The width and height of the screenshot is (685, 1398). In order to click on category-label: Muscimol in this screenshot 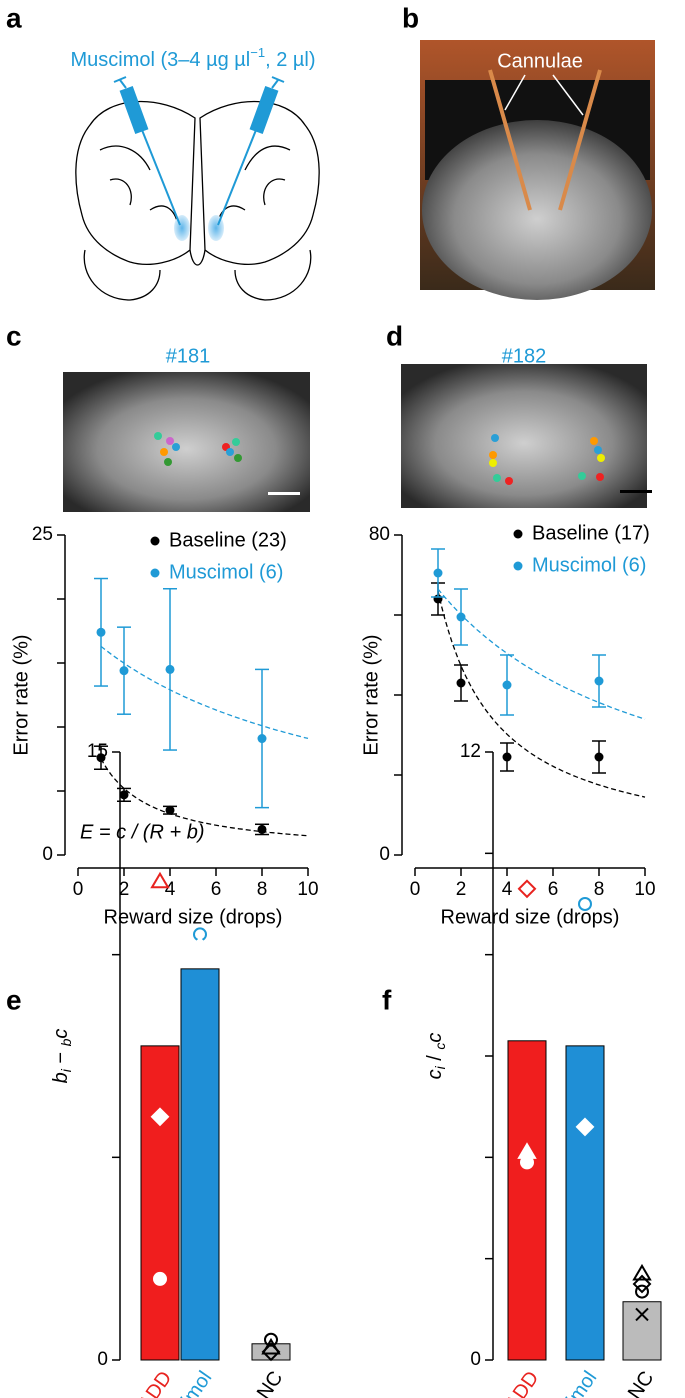, I will do `click(568, 1382)`.